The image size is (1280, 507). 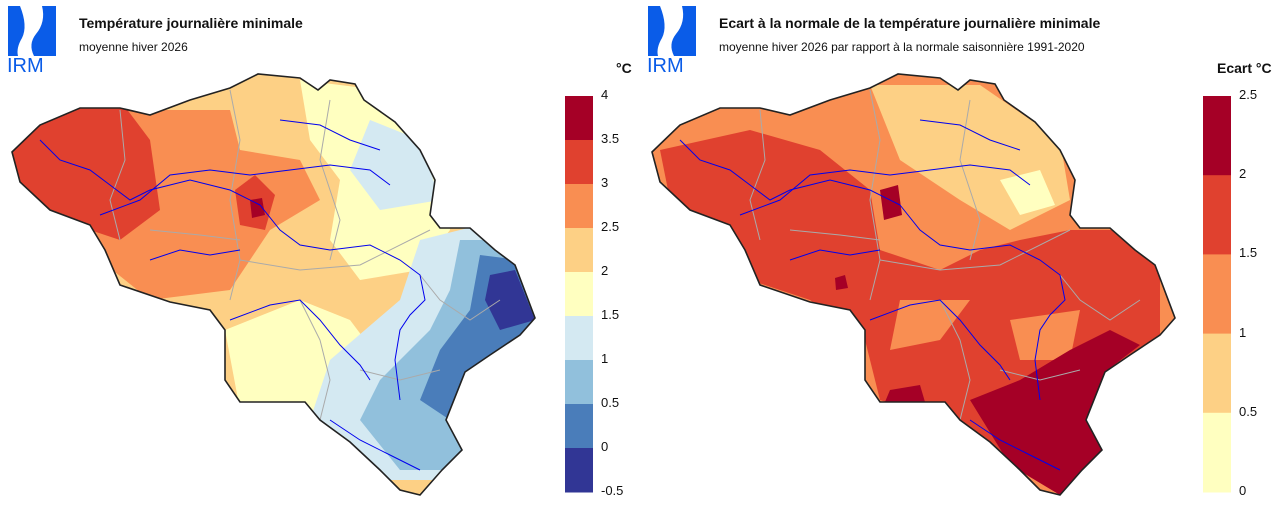 I want to click on legend-tick-label: 4, so click(x=605, y=94).